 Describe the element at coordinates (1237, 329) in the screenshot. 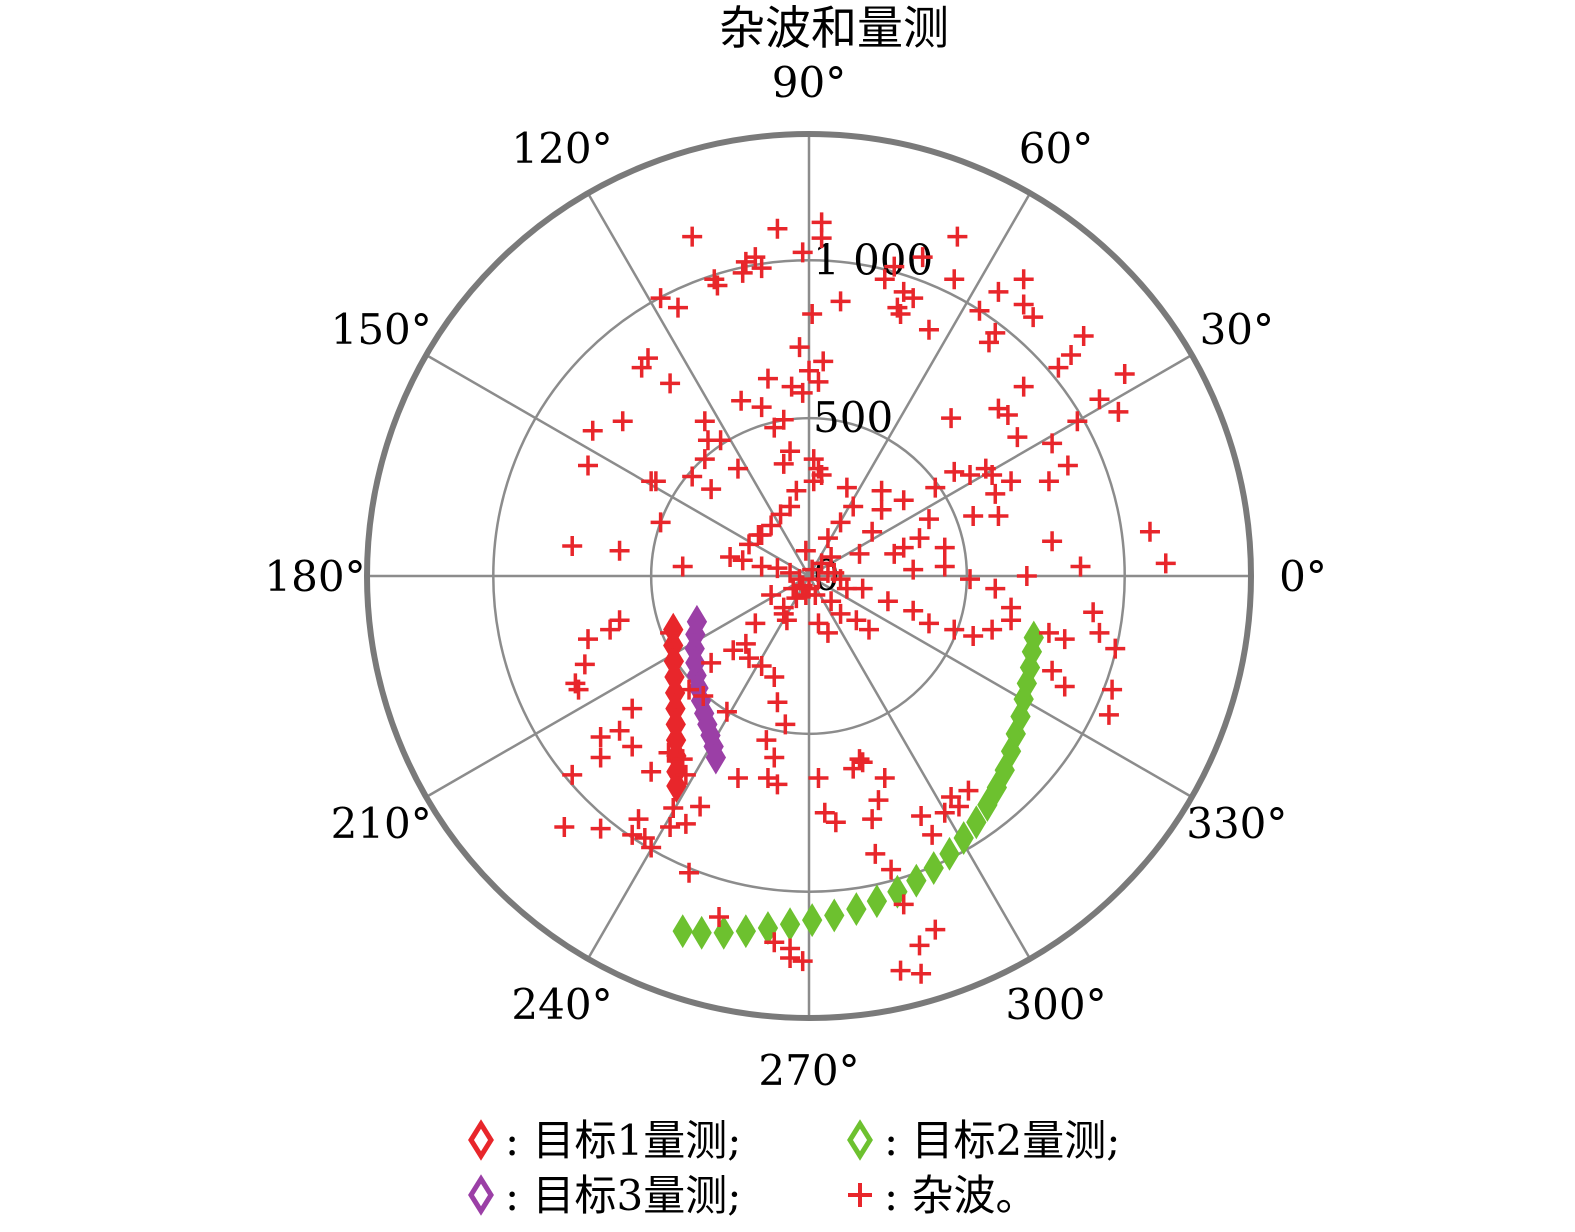

I see `angle-tick-label-30: 30°` at that location.